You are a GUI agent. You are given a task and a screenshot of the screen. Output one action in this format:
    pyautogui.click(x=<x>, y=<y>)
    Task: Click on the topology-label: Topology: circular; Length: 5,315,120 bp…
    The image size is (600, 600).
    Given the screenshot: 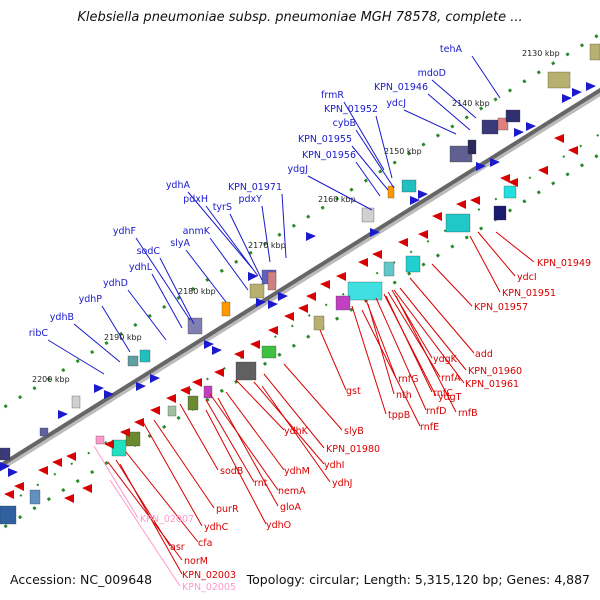 What is the action you would take?
    pyautogui.click(x=418, y=579)
    